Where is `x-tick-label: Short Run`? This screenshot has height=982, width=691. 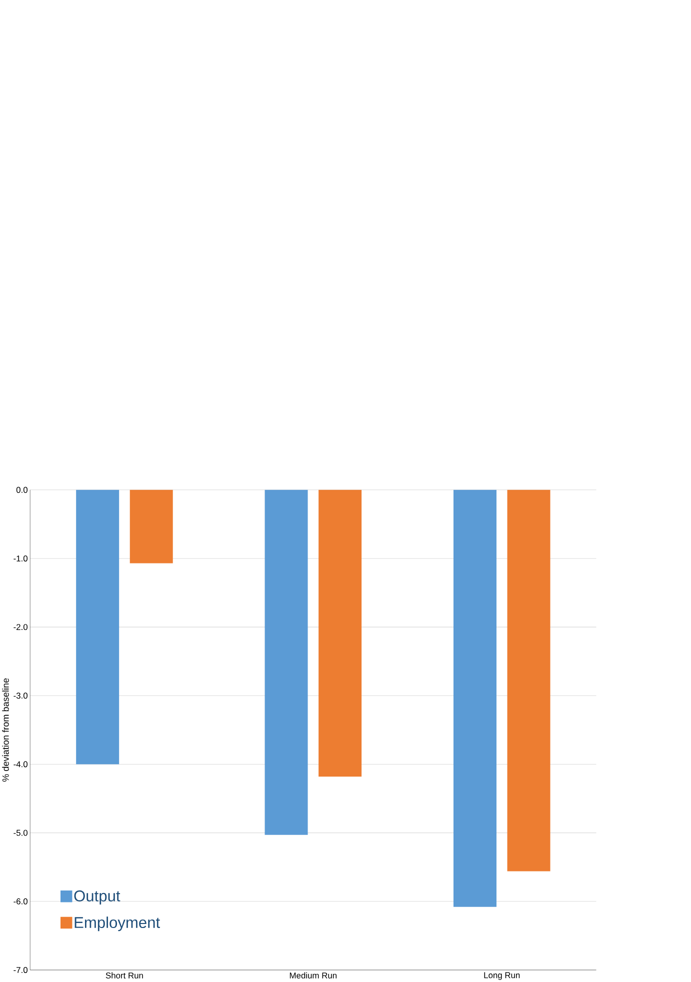 x-tick-label: Short Run is located at coordinates (125, 975).